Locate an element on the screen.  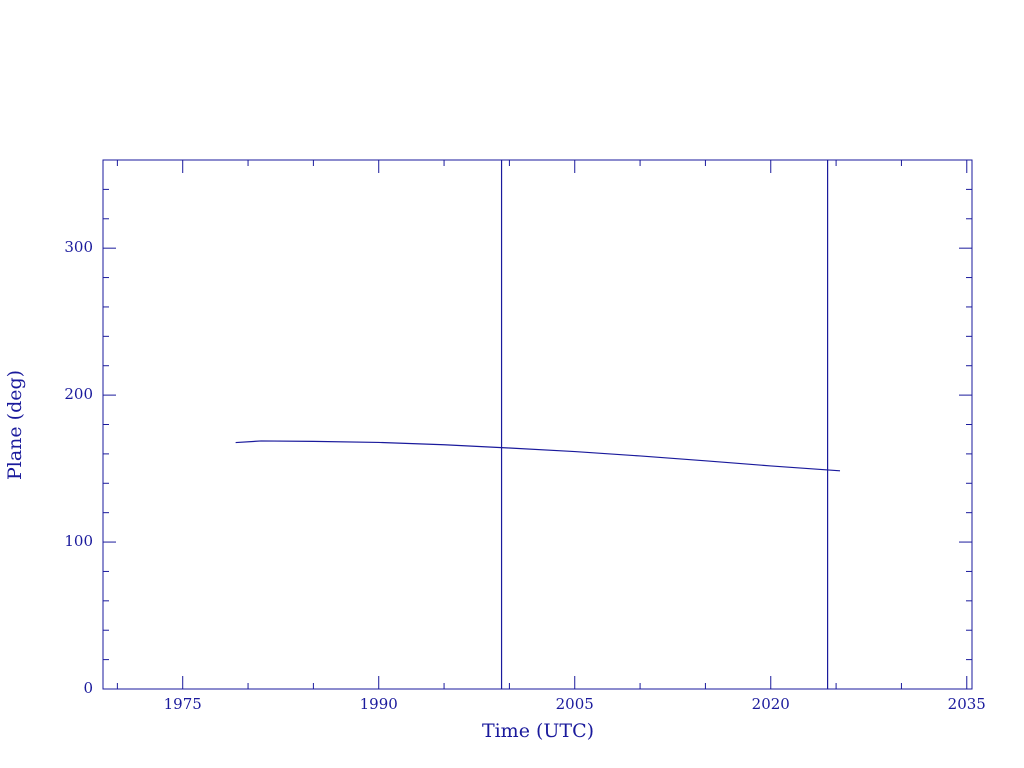
y-axis-label: Plane (deg) is located at coordinates (15, 425).